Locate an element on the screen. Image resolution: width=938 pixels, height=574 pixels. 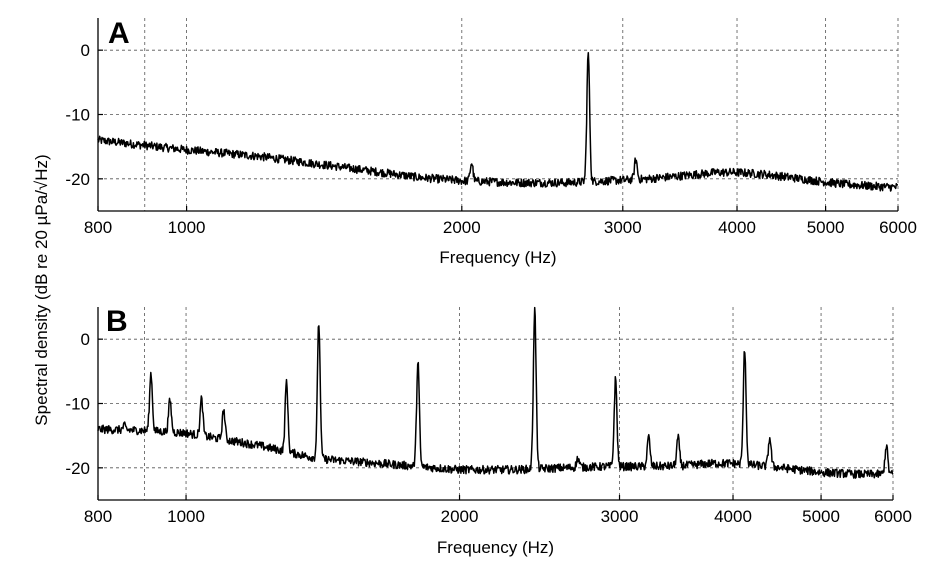
panel-b-y-tick-label: -20 is located at coordinates (77, 468).